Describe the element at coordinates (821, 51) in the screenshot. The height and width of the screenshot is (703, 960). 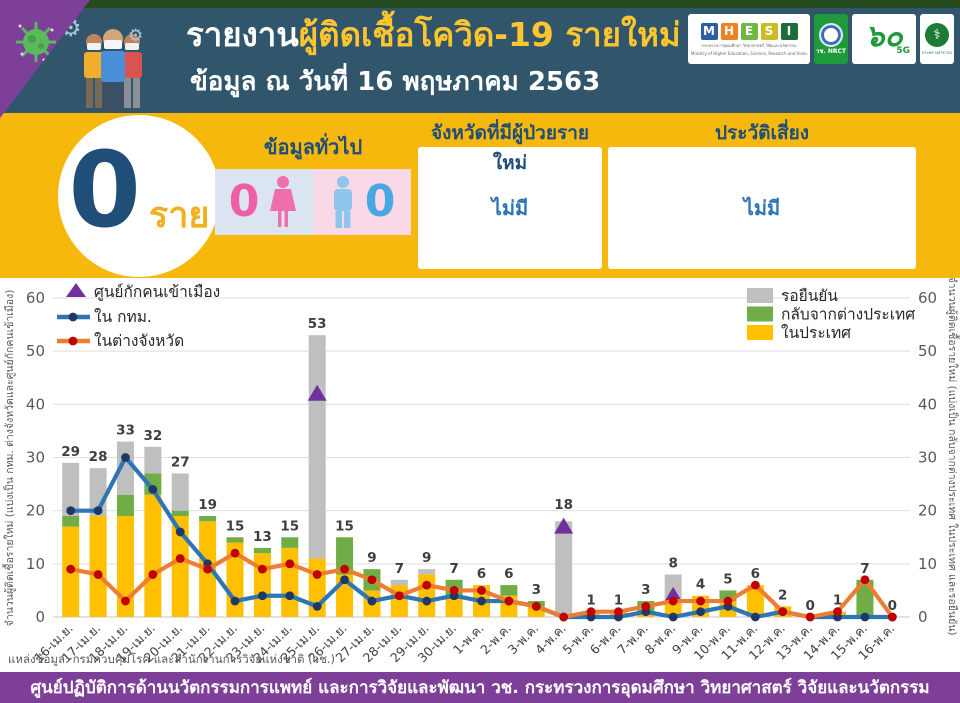
I see `nrct-th: วช.` at that location.